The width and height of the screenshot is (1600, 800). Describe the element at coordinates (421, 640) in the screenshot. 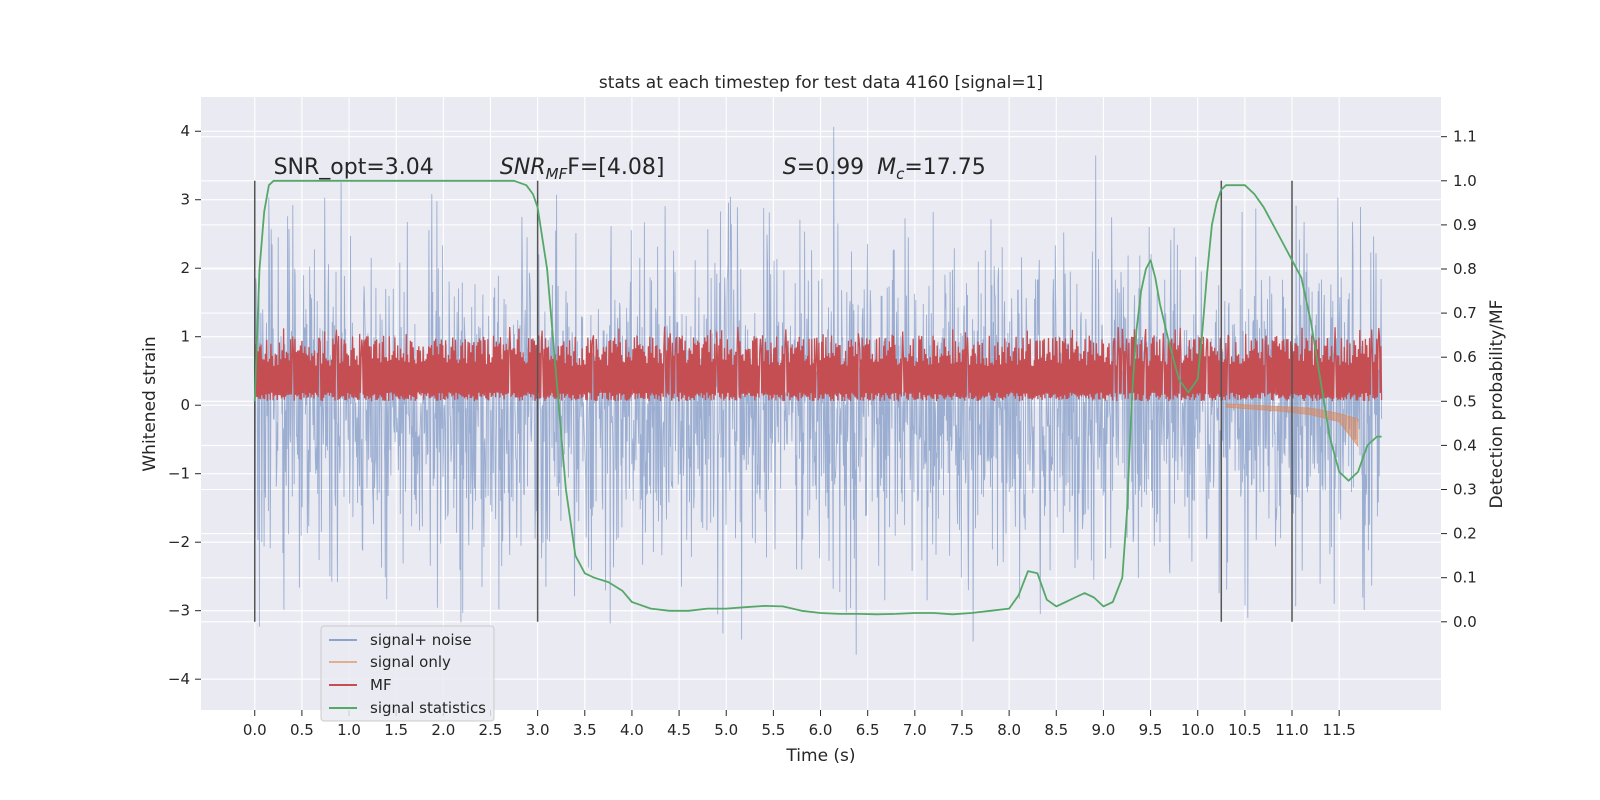

I see `legend-label-signal-noise: signal+ noise` at that location.